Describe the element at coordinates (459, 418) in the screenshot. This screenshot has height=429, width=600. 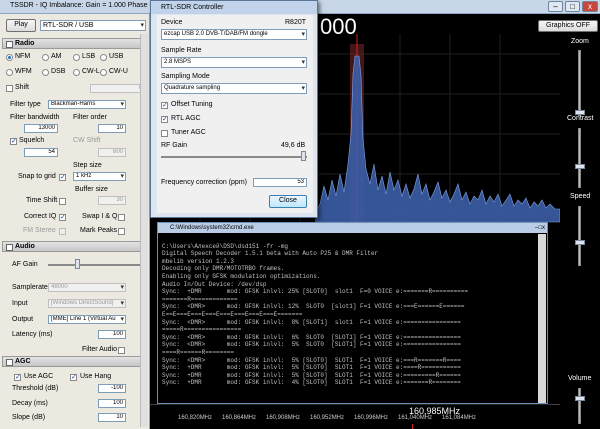
I see `freq-tick: 161,084MHz` at that location.